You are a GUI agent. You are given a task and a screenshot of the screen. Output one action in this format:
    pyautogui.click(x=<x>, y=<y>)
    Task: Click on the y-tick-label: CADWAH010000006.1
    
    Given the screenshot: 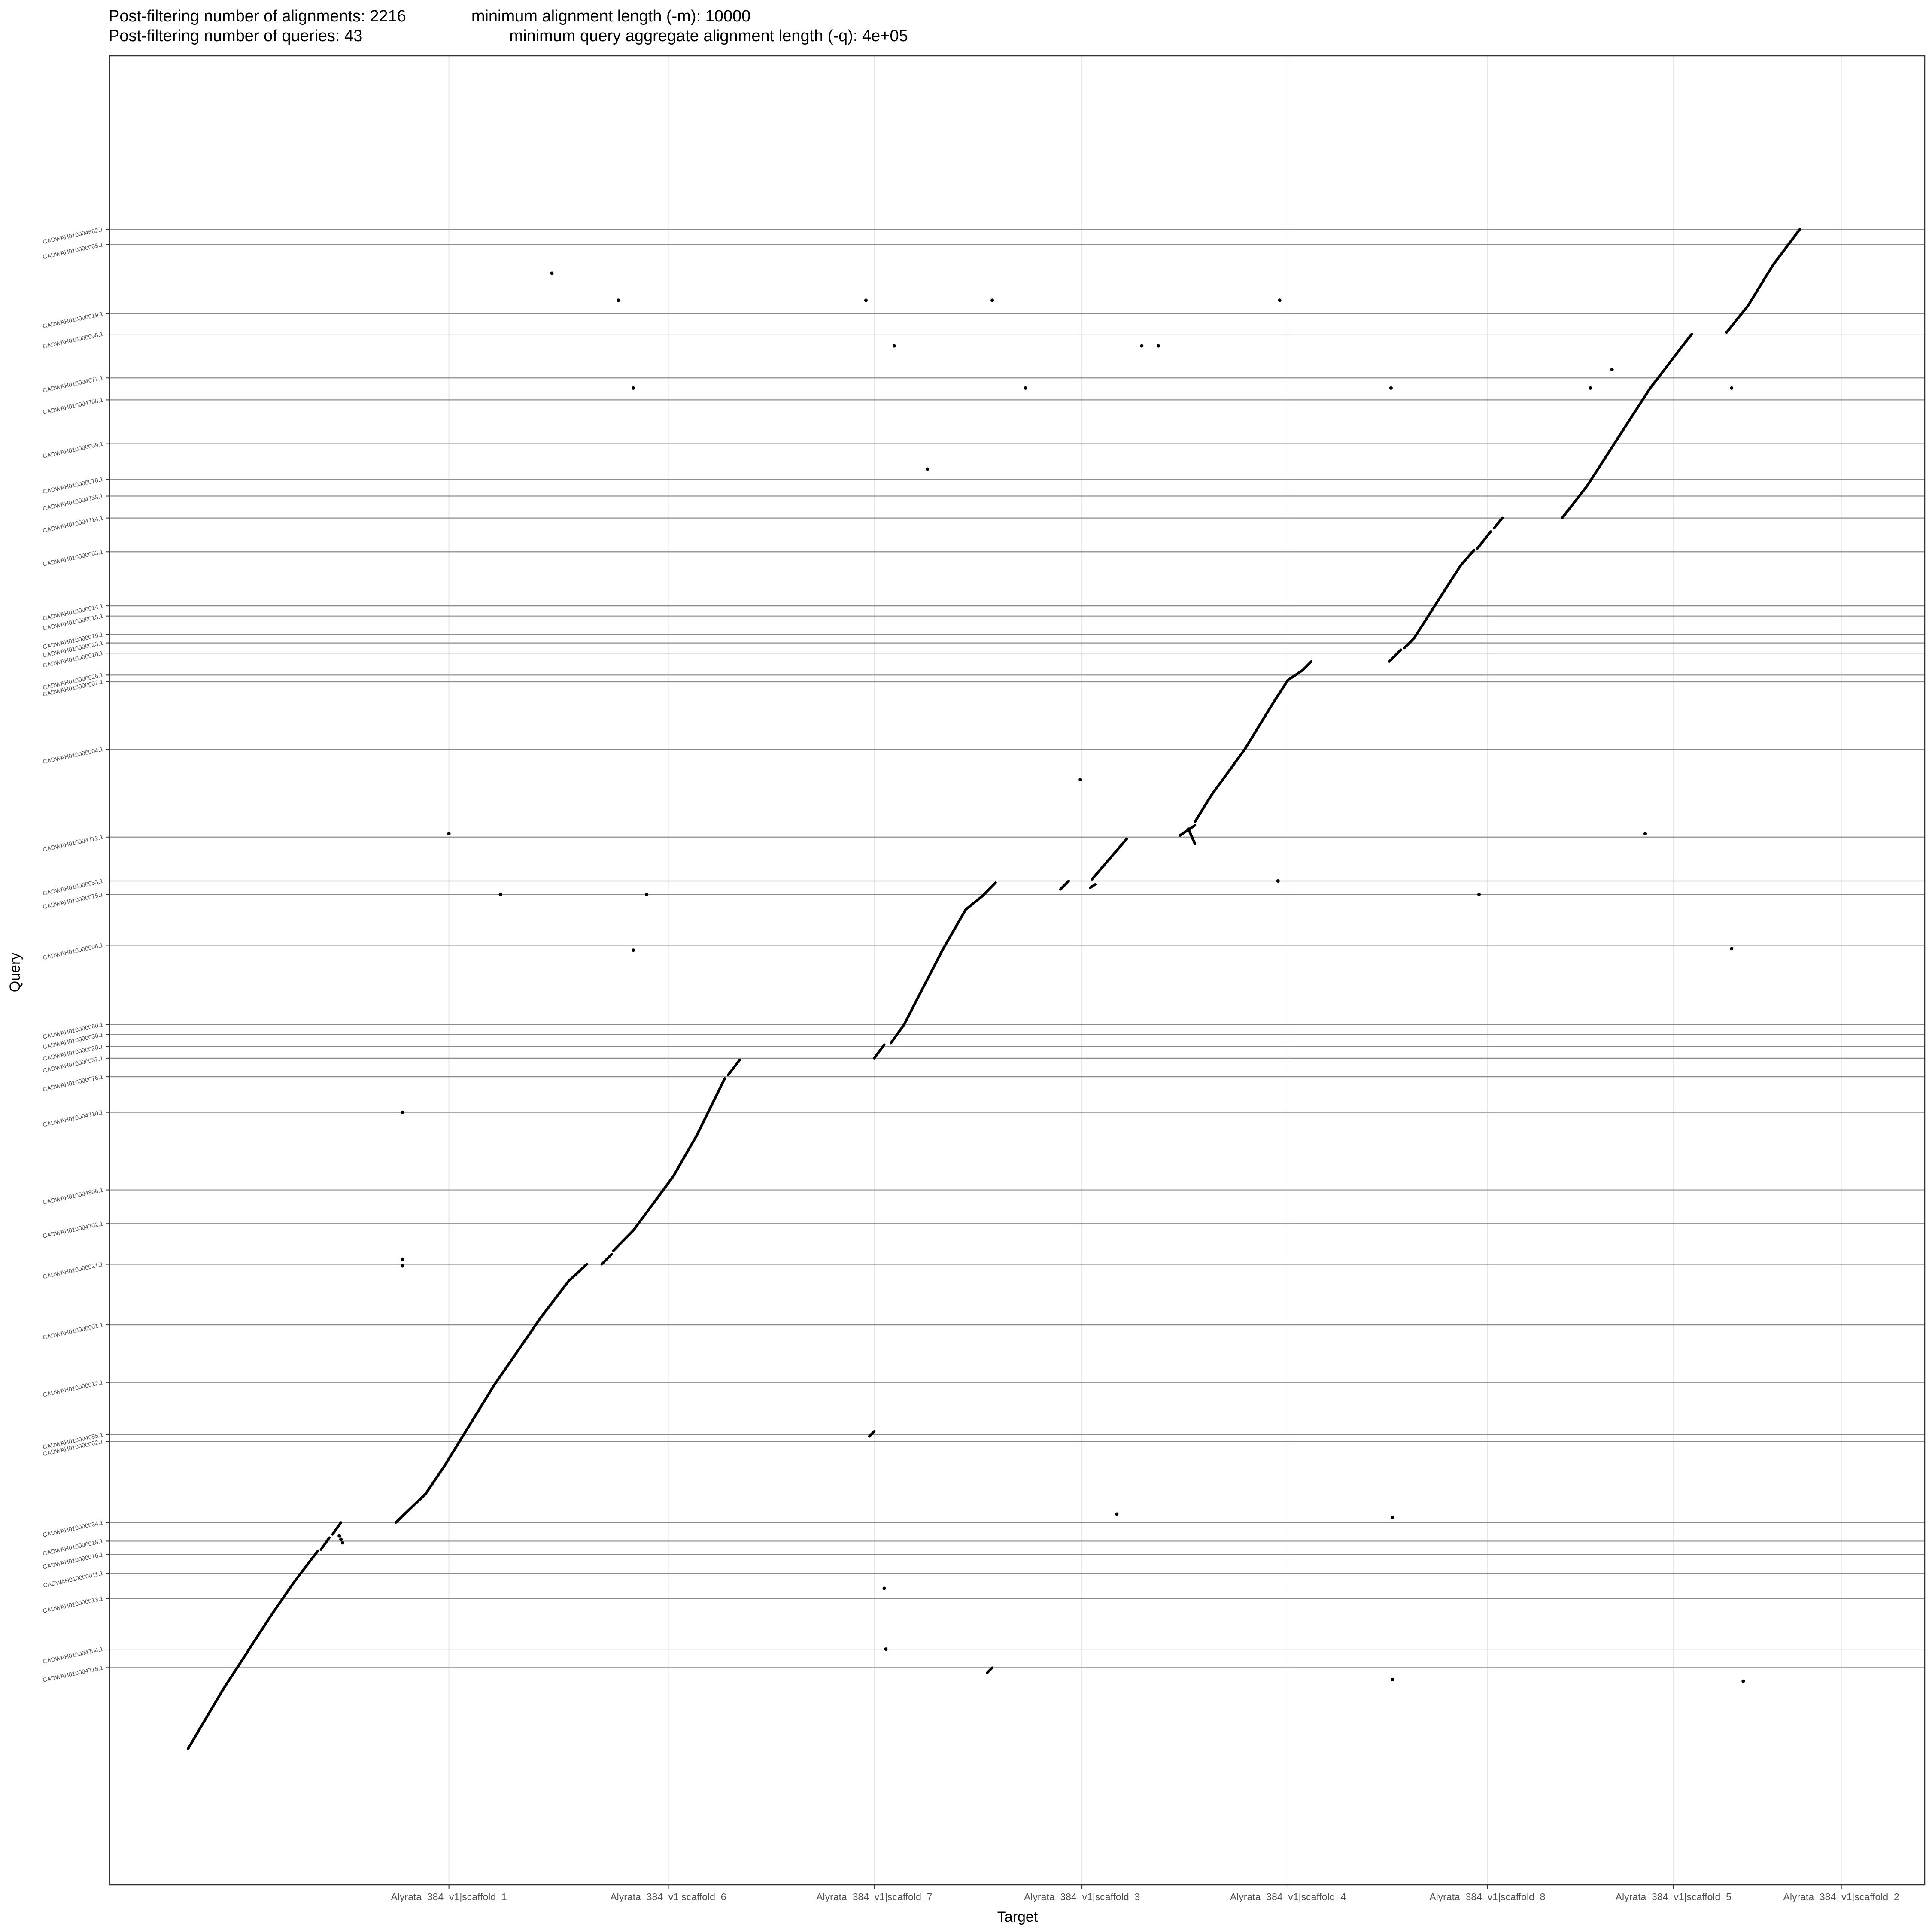 What is the action you would take?
    pyautogui.click(x=73, y=951)
    